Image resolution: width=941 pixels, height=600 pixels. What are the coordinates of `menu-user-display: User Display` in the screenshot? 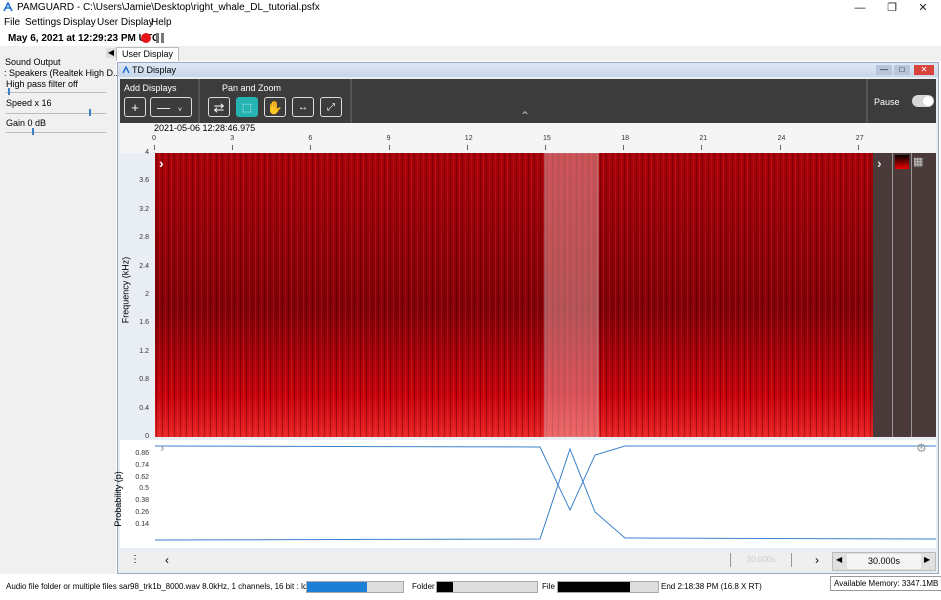 It's located at (125, 22).